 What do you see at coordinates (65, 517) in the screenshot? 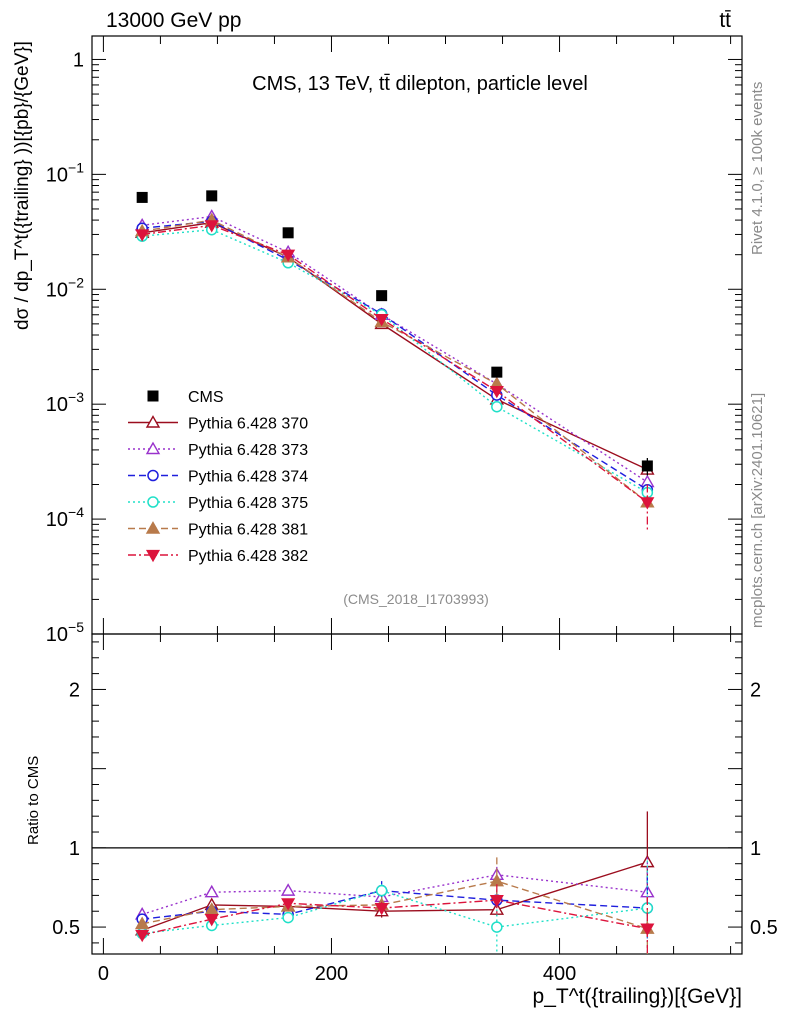
I see `y-tick-label: 10⁻⁴` at bounding box center [65, 517].